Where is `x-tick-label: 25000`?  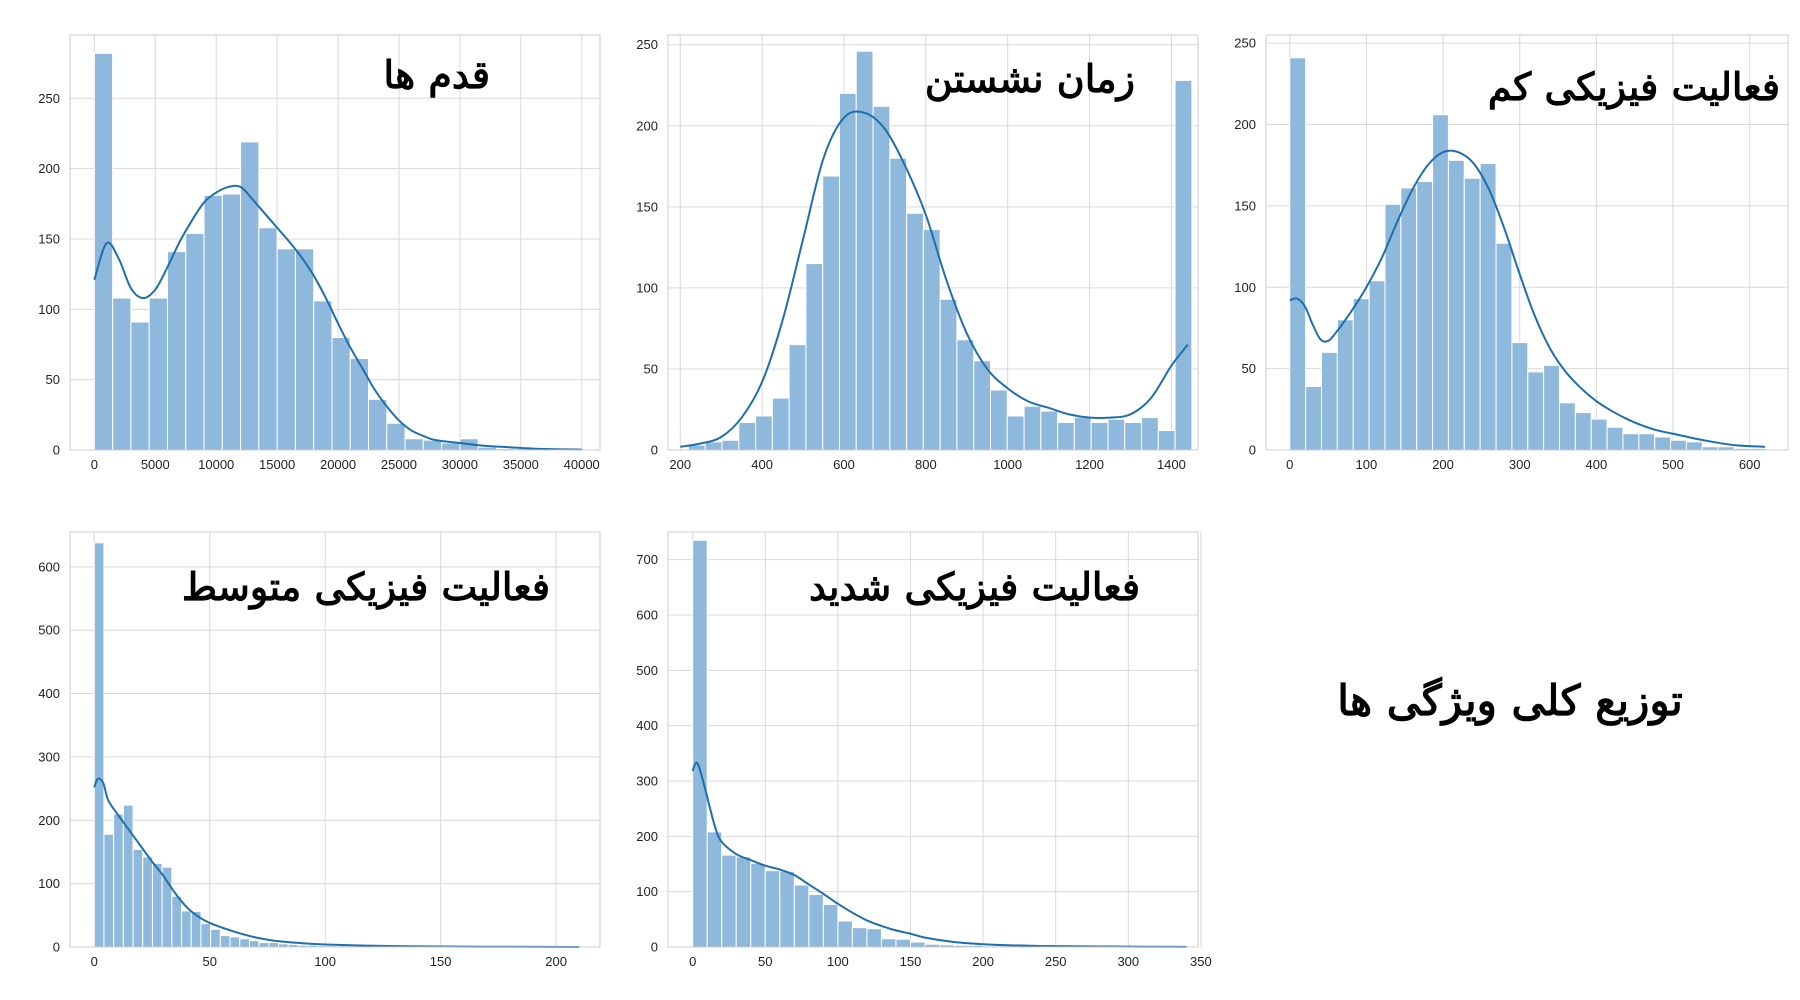
x-tick-label: 25000 is located at coordinates (399, 464).